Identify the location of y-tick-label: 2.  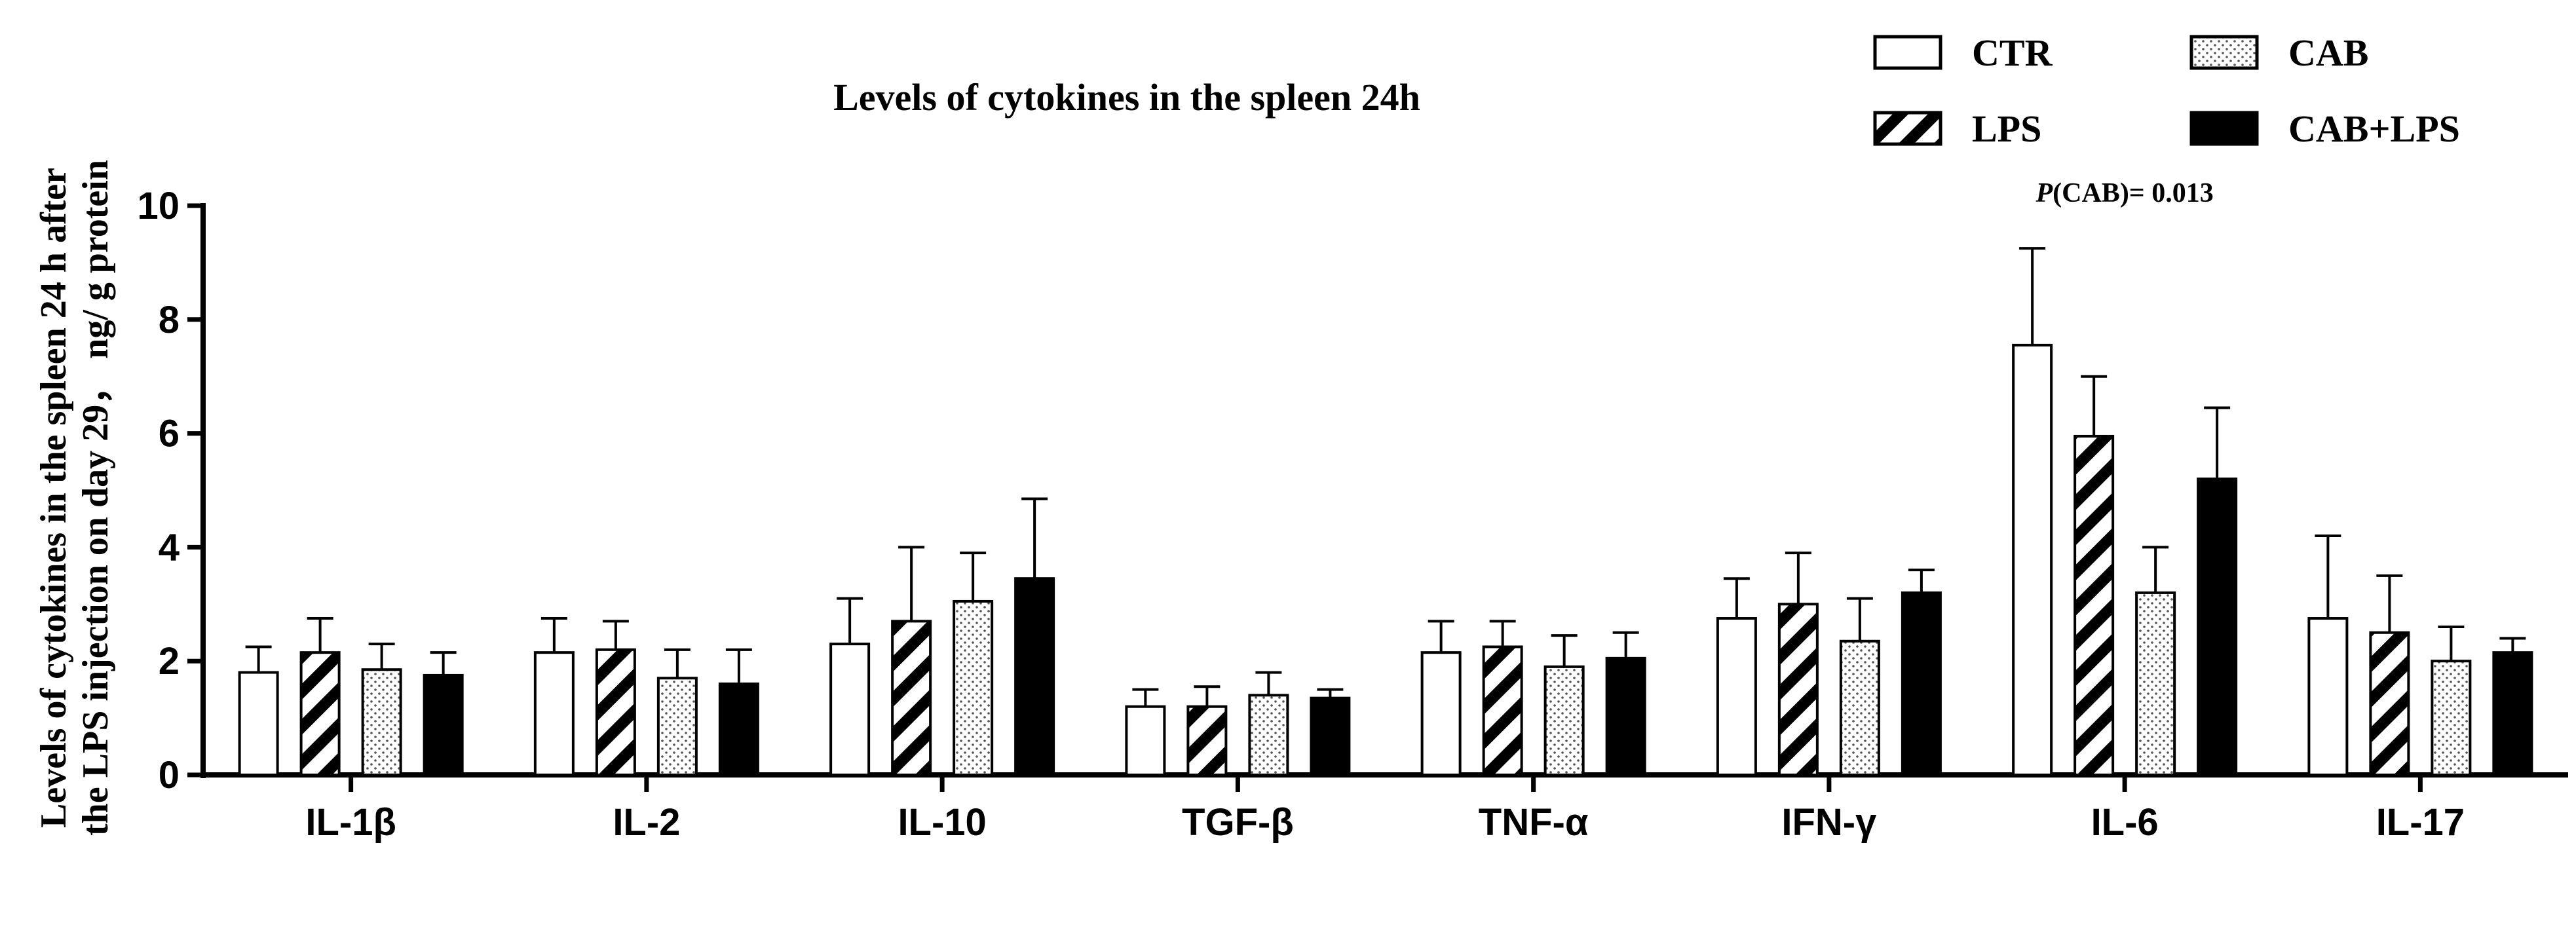
(170, 662).